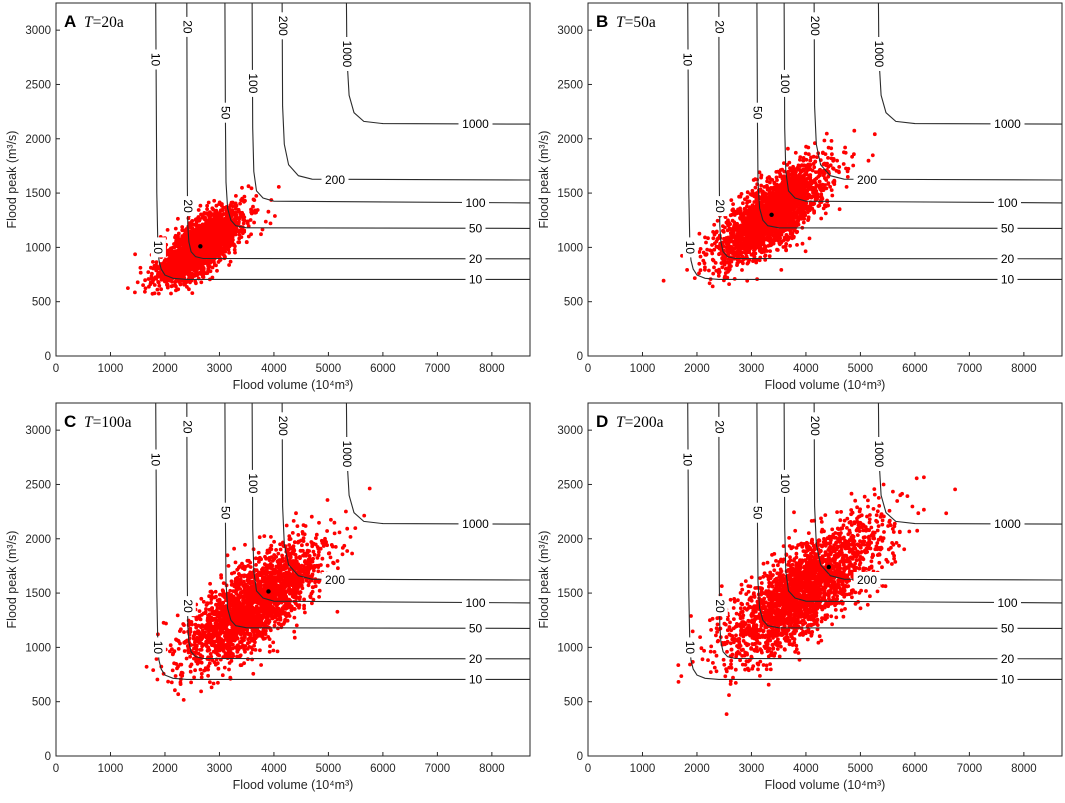  I want to click on x-tick-label: 3000, so click(752, 369).